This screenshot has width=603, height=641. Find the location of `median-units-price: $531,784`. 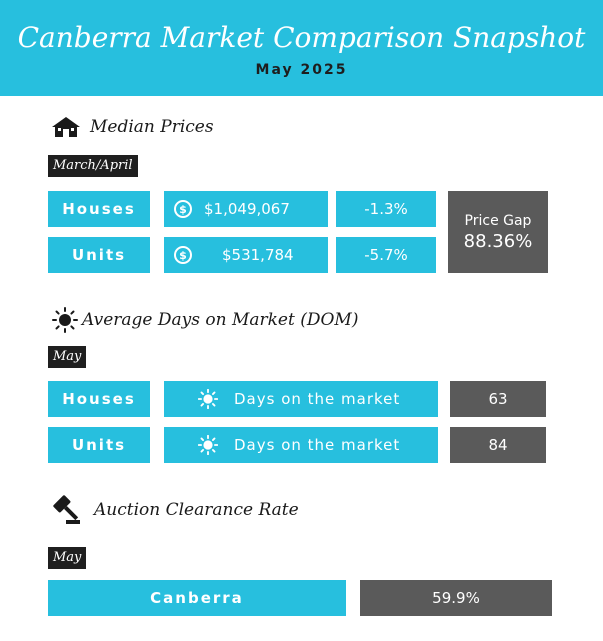

median-units-price: $531,784 is located at coordinates (258, 255).